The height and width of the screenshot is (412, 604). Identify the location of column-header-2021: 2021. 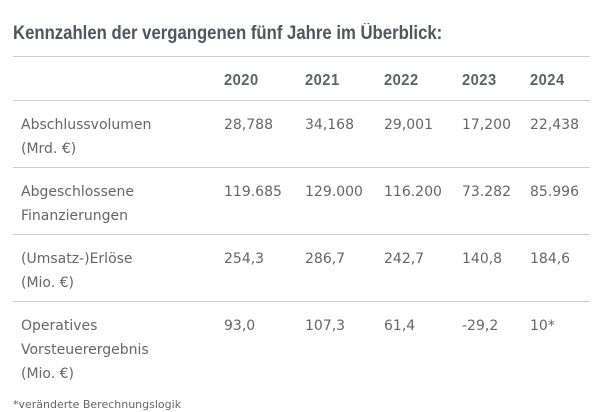
(344, 78).